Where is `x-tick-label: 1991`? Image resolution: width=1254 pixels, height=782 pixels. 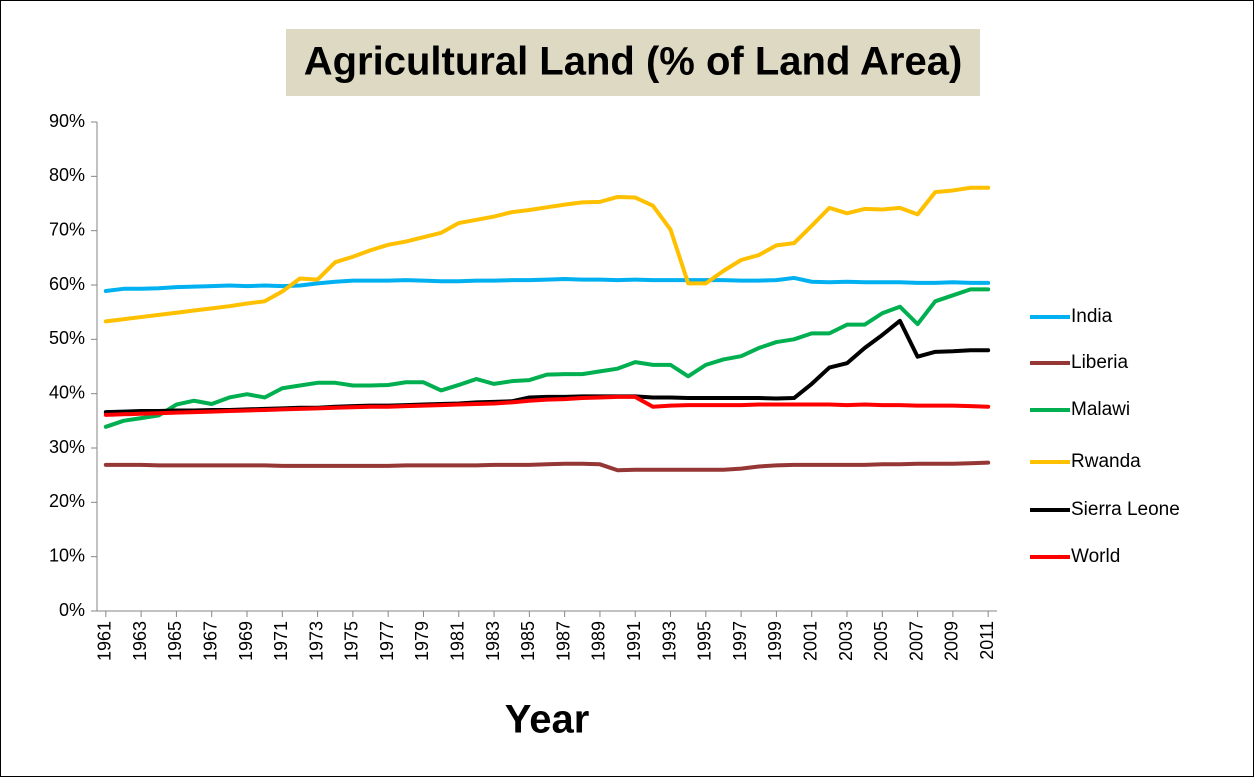 x-tick-label: 1991 is located at coordinates (634, 641).